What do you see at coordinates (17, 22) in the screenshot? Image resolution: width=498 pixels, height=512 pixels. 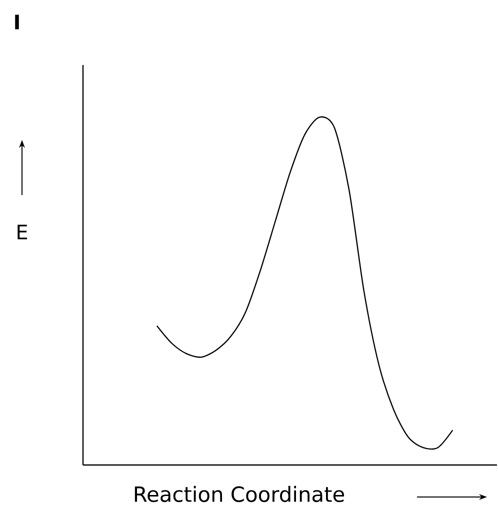 I see `chart-title: I` at bounding box center [17, 22].